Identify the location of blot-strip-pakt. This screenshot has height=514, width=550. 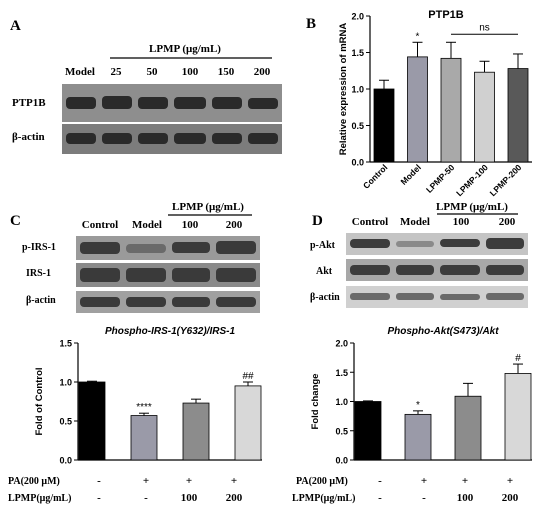
(437, 244).